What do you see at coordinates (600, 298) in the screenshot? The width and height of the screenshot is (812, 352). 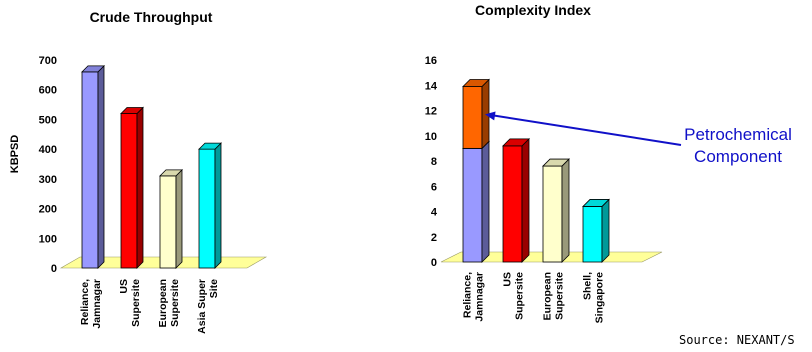 I see `x-category-label: Singapore` at bounding box center [600, 298].